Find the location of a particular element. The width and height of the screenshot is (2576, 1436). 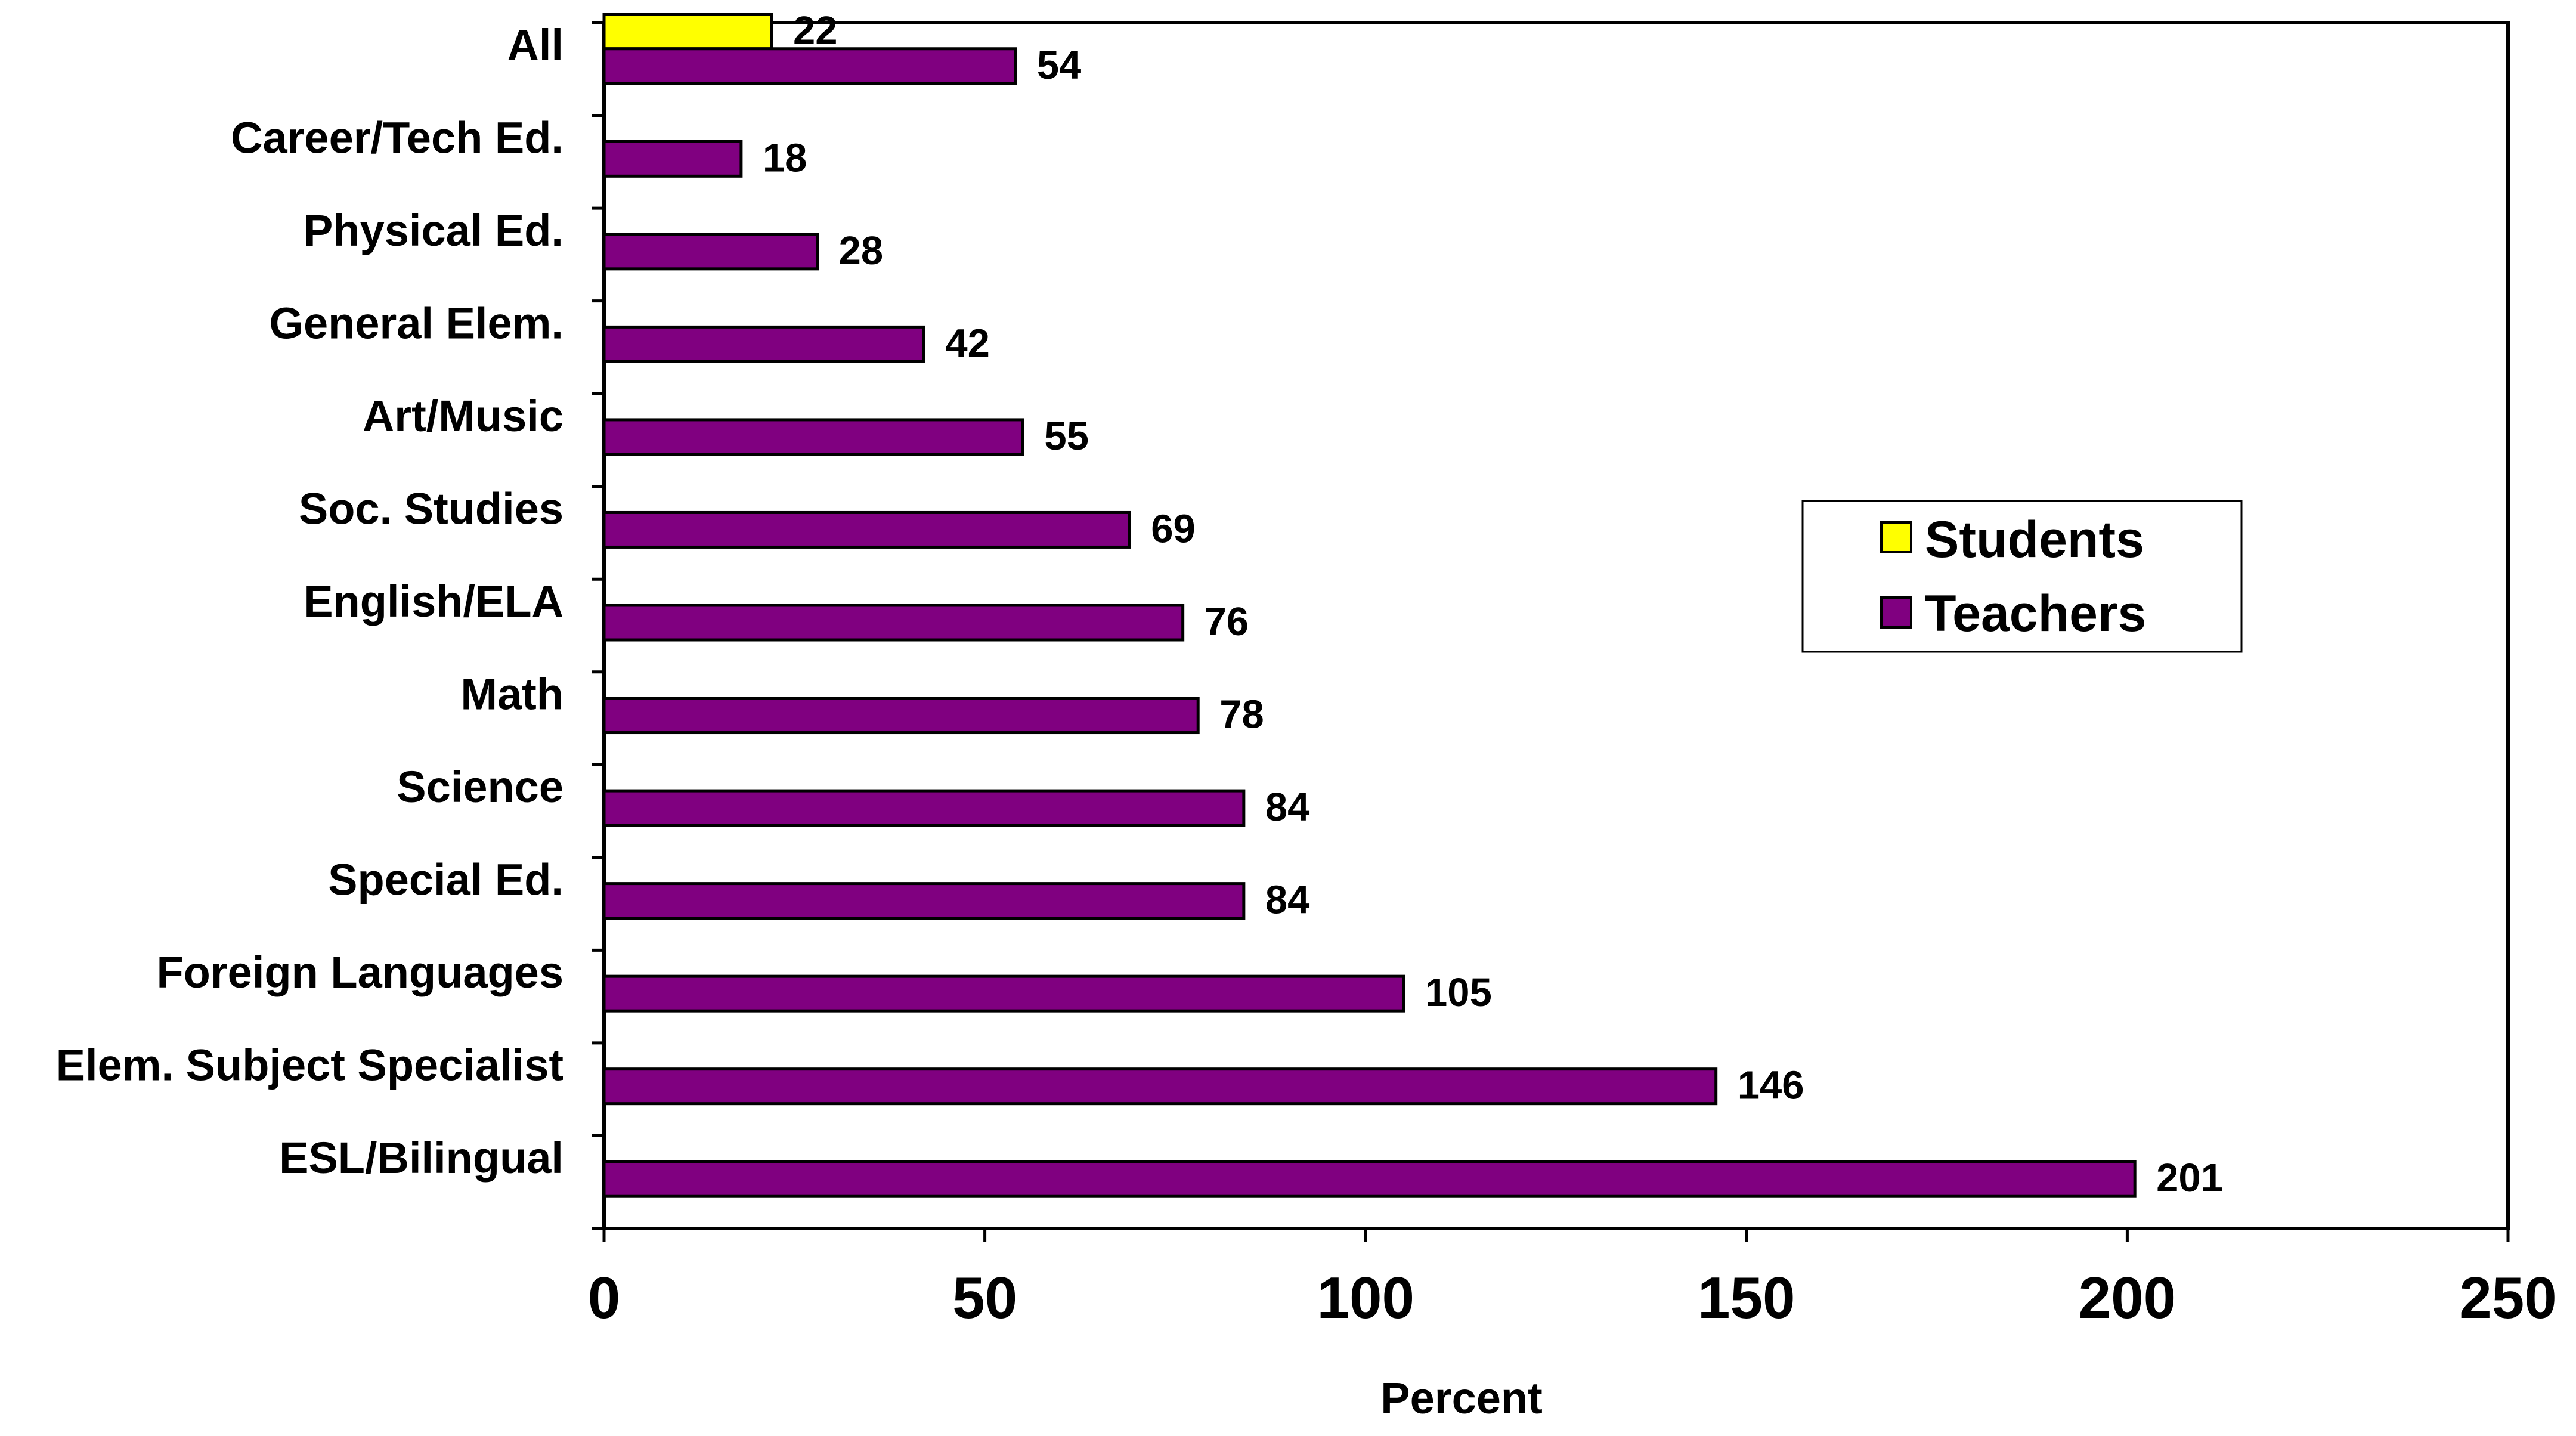

bar-teachers-esl-bilingual is located at coordinates (1369, 1179).